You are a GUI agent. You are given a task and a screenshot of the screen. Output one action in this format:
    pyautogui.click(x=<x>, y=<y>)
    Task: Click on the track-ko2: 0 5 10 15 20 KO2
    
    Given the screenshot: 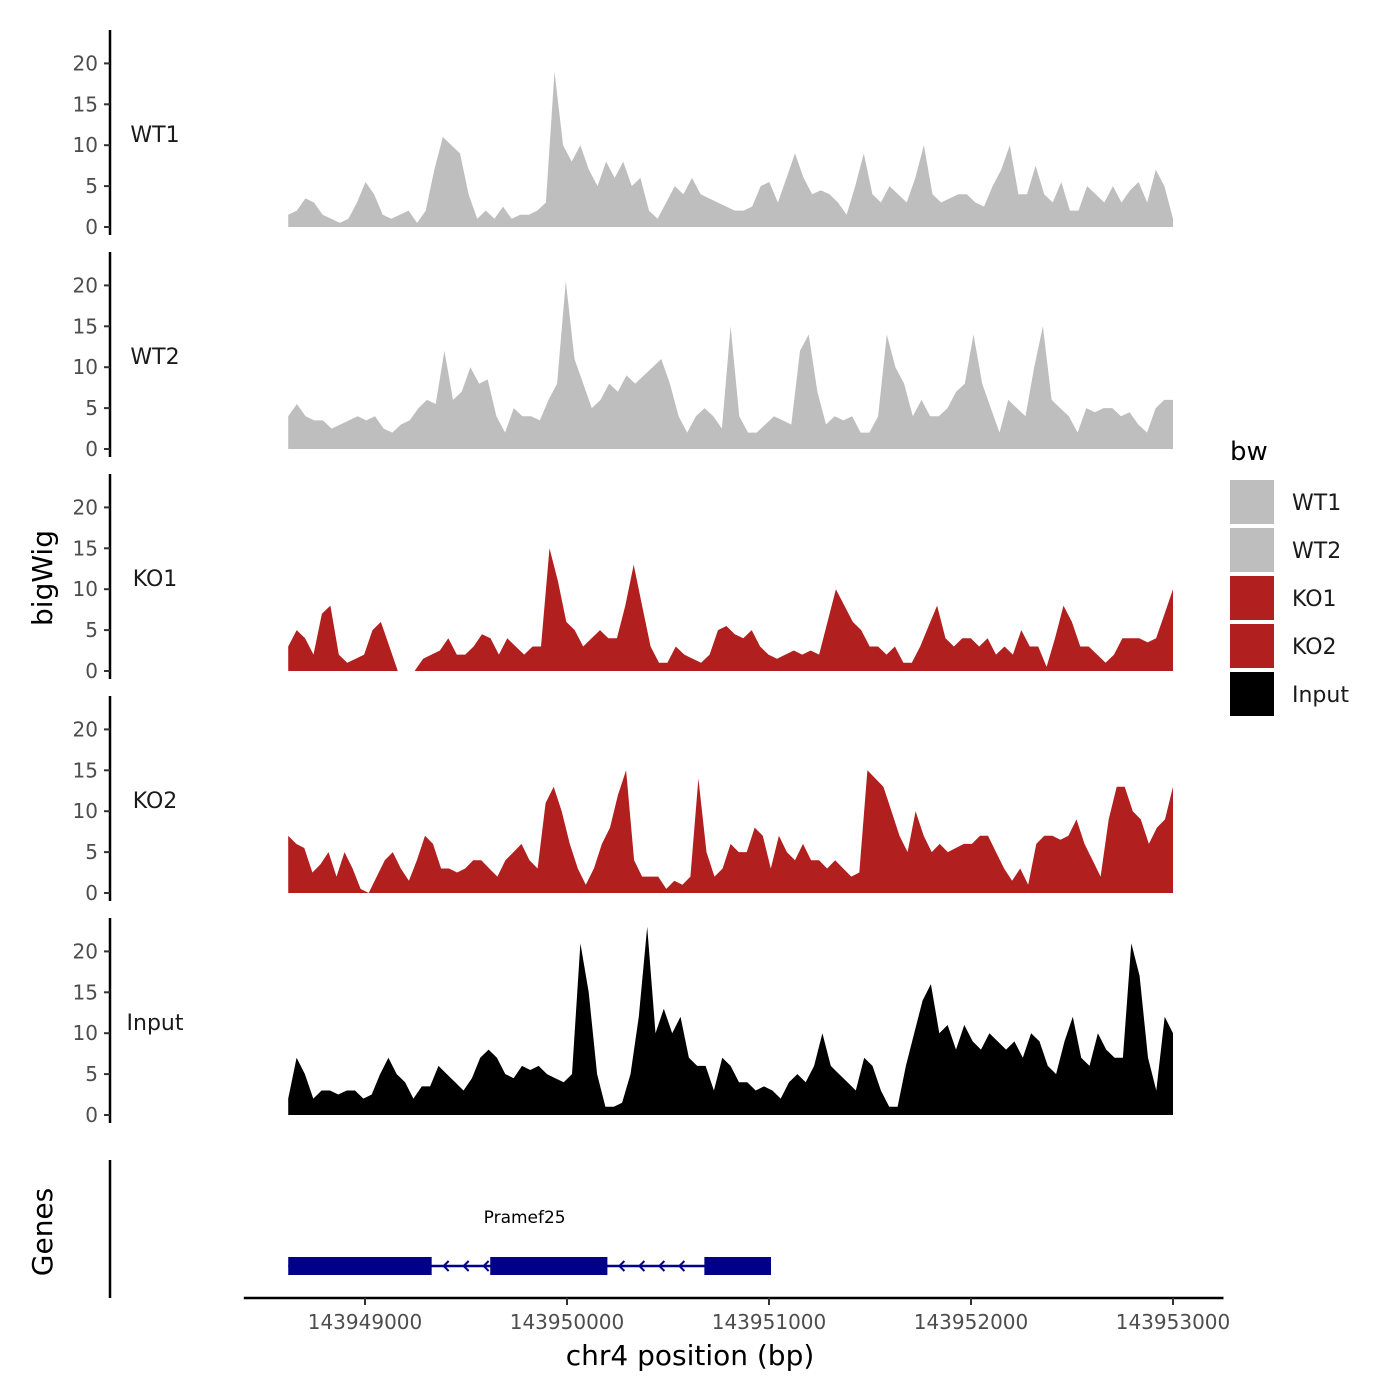 What is the action you would take?
    pyautogui.click(x=623, y=800)
    